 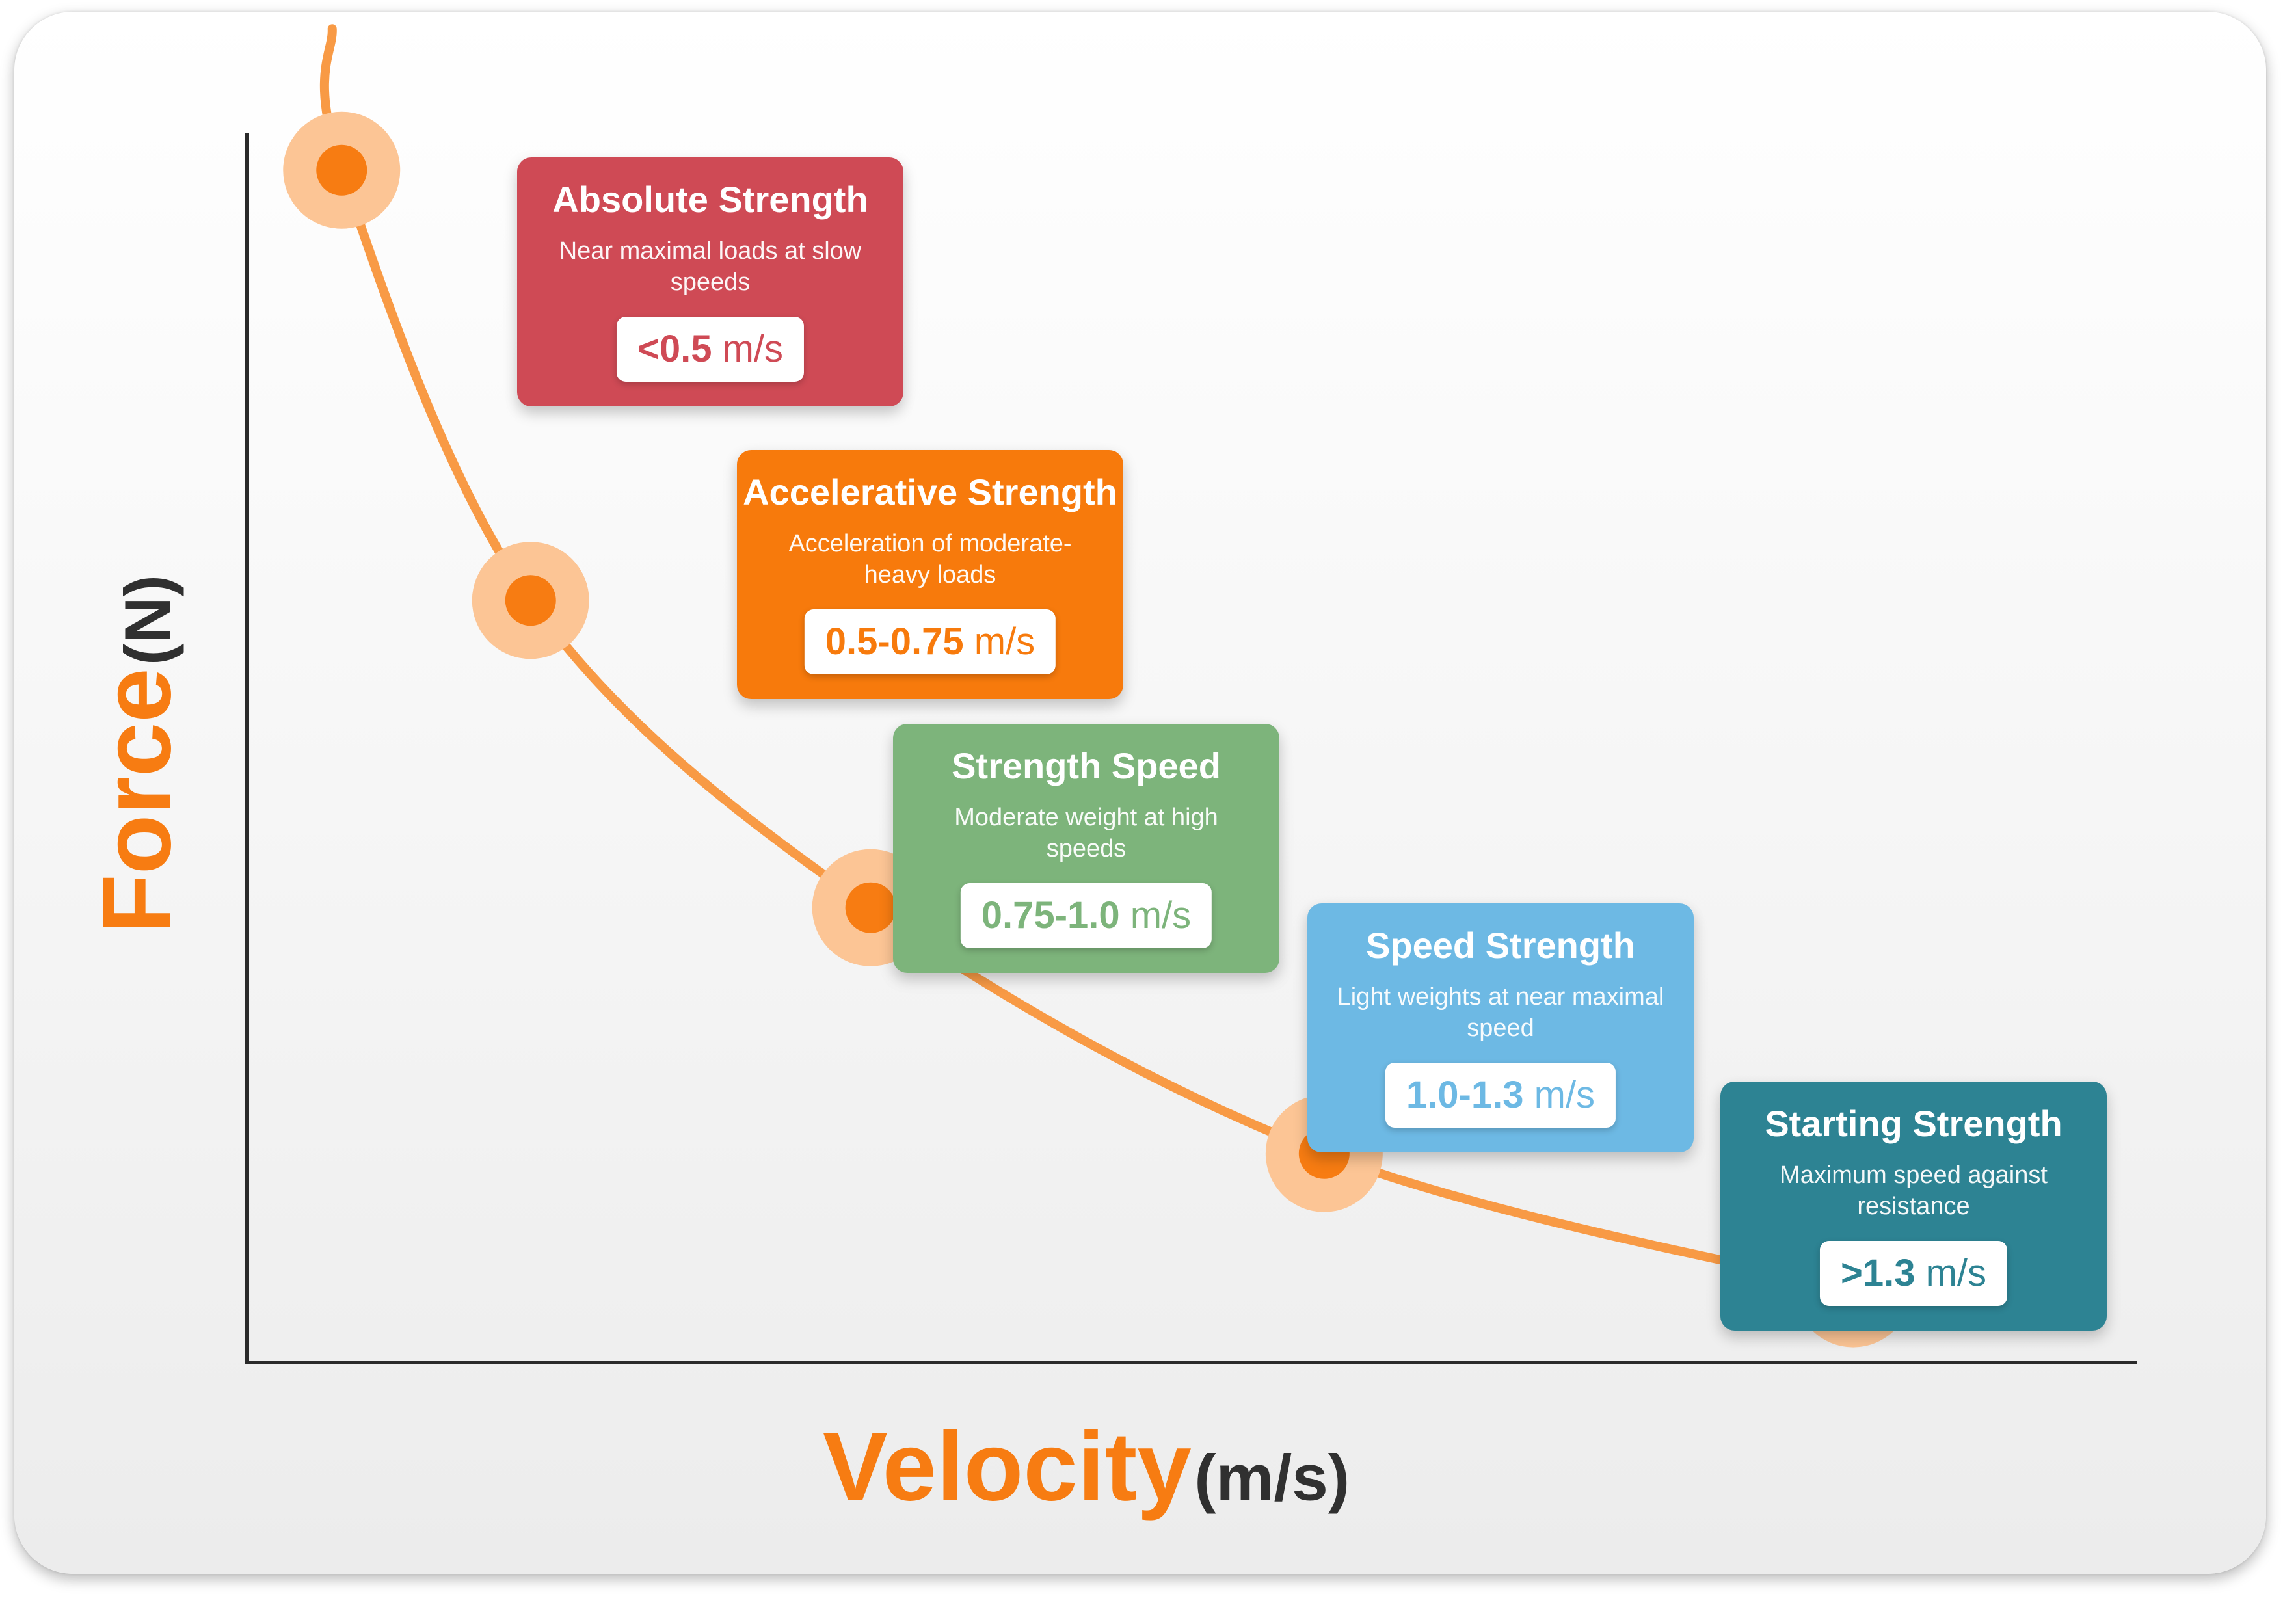 What do you see at coordinates (1878, 1273) in the screenshot?
I see `zone-range-value: >1.3` at bounding box center [1878, 1273].